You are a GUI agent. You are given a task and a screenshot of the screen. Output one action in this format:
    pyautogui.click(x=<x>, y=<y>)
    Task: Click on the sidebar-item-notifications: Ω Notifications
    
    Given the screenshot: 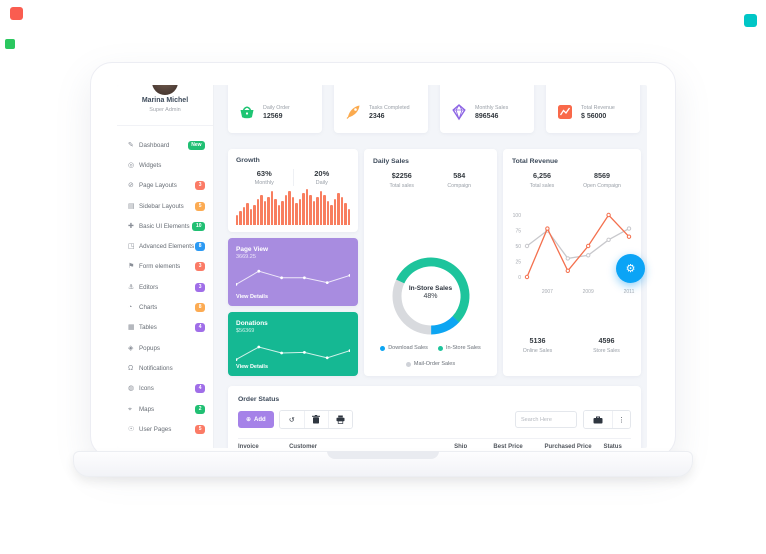 What is the action you would take?
    pyautogui.click(x=165, y=368)
    